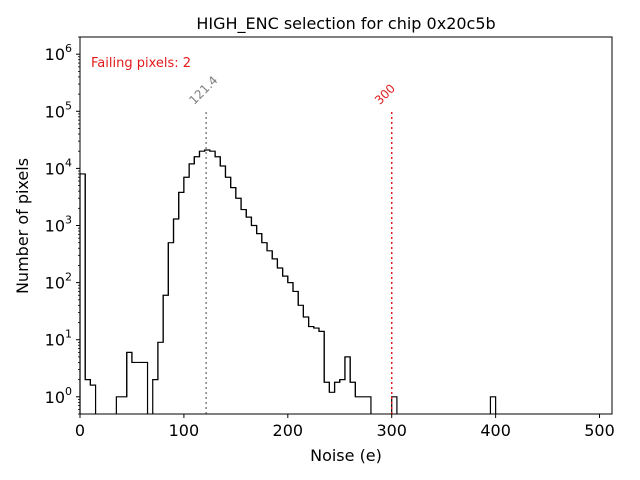 The height and width of the screenshot is (480, 640). I want to click on y-tick-label: 10⁶, so click(58, 53).